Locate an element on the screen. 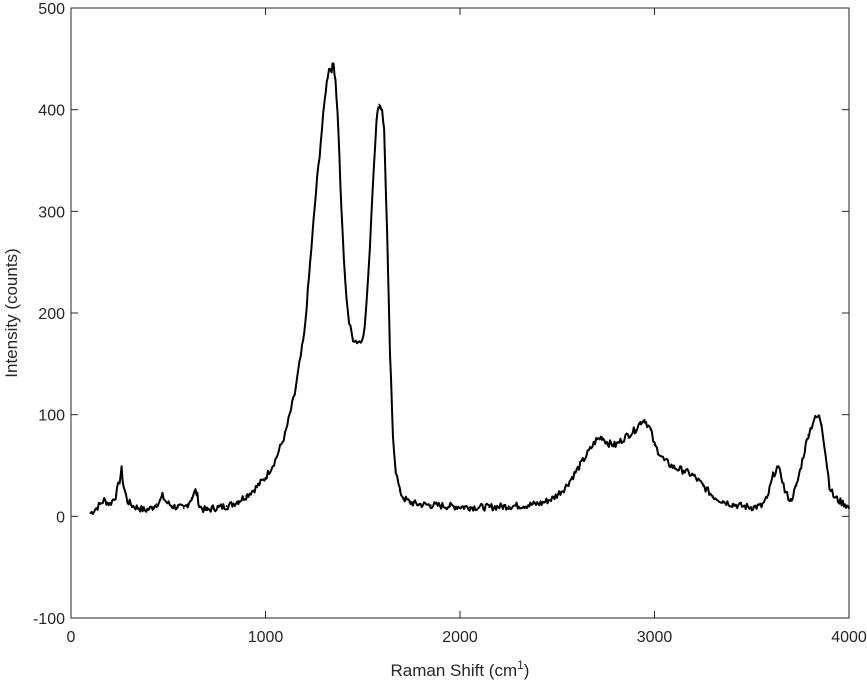 Image resolution: width=867 pixels, height=683 pixels. x-tick-label: 0 is located at coordinates (71, 637).